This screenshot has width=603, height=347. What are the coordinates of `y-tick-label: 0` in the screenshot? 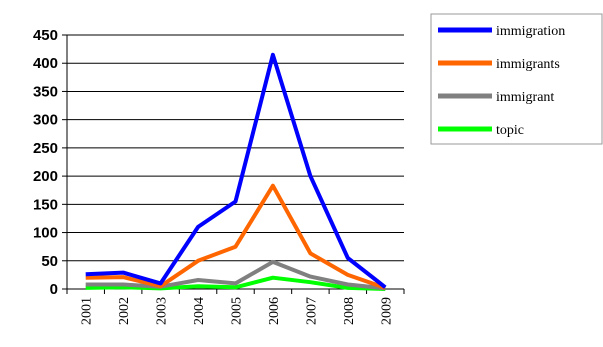 It's located at (54, 289).